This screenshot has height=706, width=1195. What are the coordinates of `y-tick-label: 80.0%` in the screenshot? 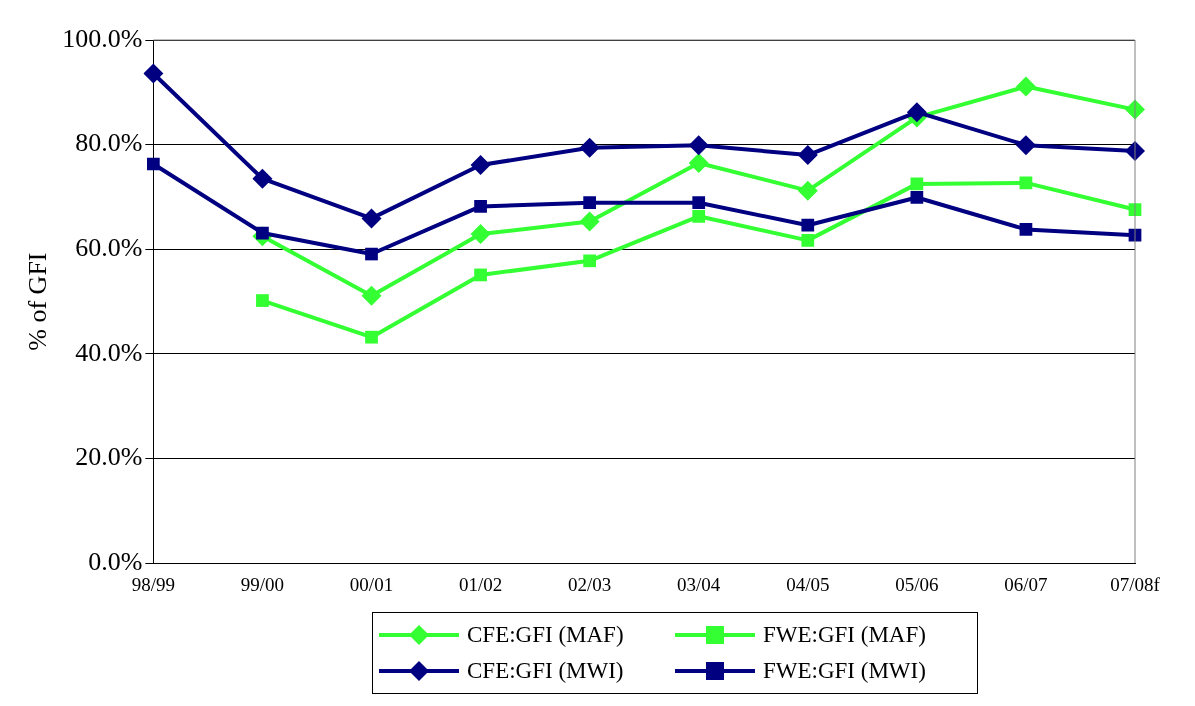 It's located at (109, 143).